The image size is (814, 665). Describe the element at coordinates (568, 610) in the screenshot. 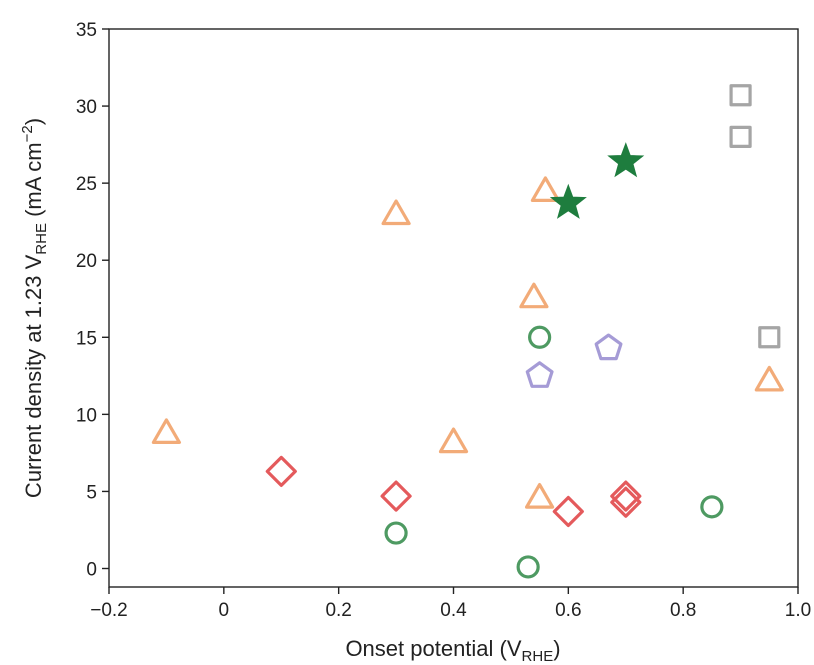

I see `x-tick-label: 0.6` at that location.